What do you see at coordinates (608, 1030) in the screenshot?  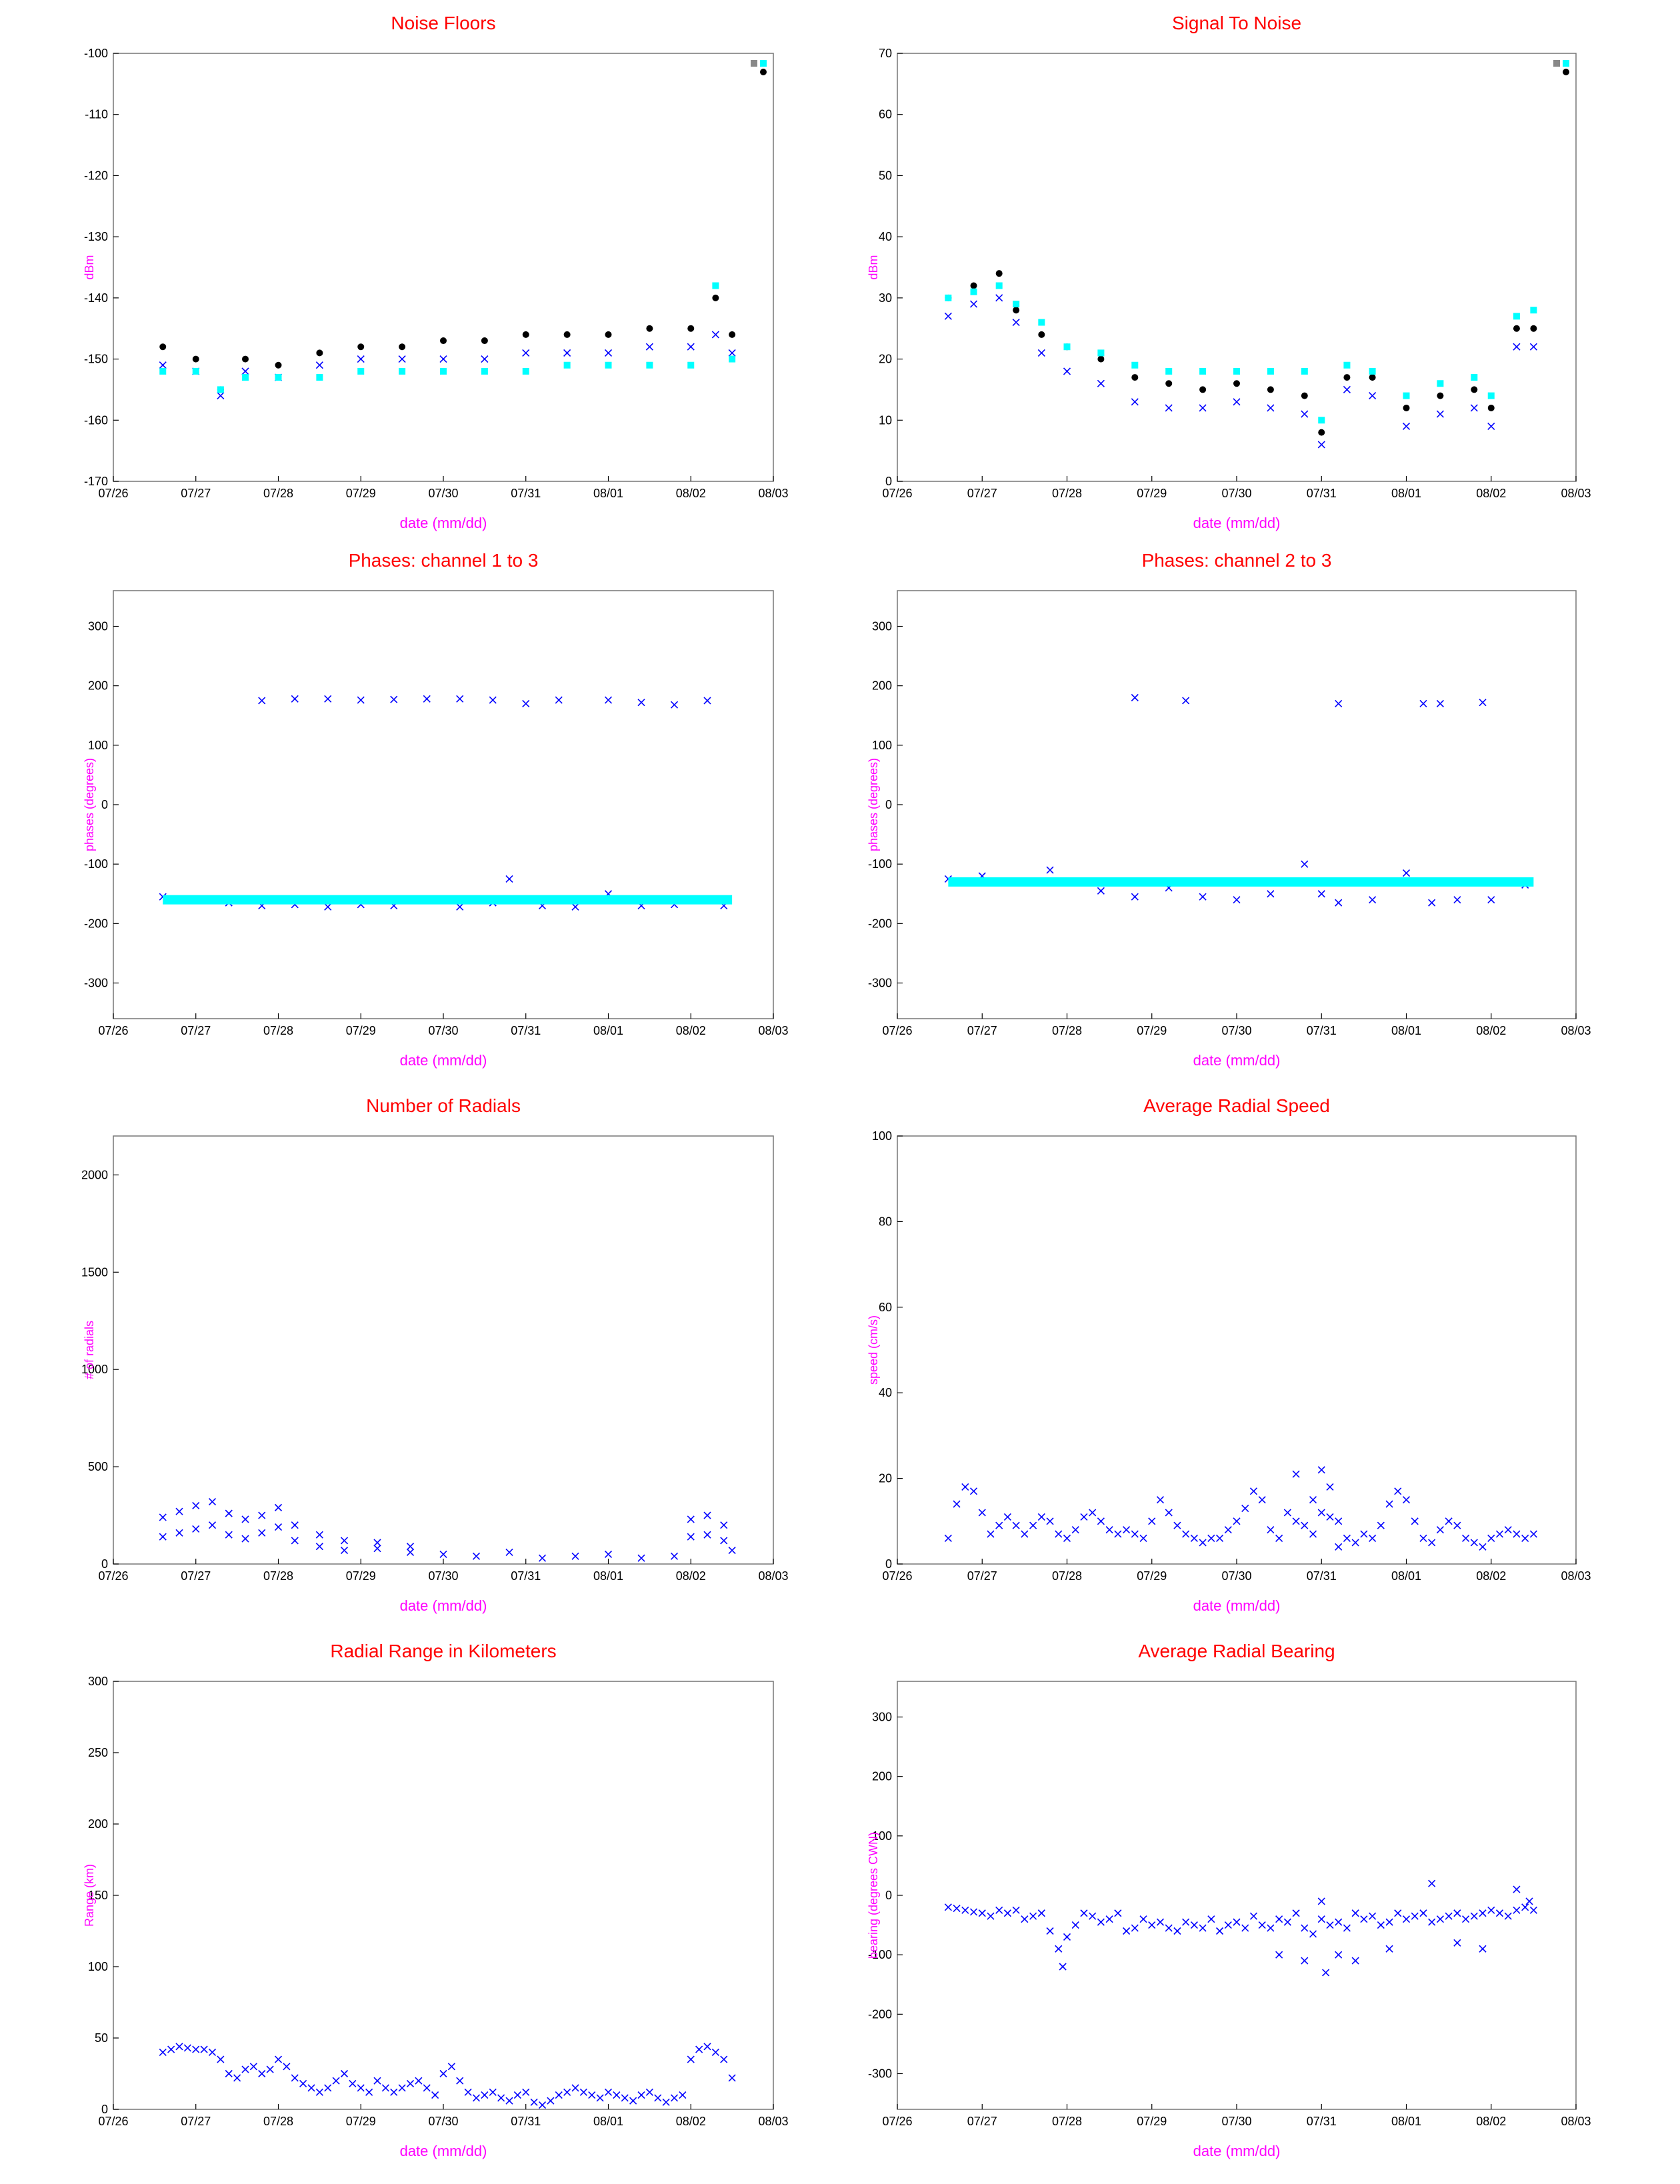 I see `x-tick-label: 08/01` at bounding box center [608, 1030].